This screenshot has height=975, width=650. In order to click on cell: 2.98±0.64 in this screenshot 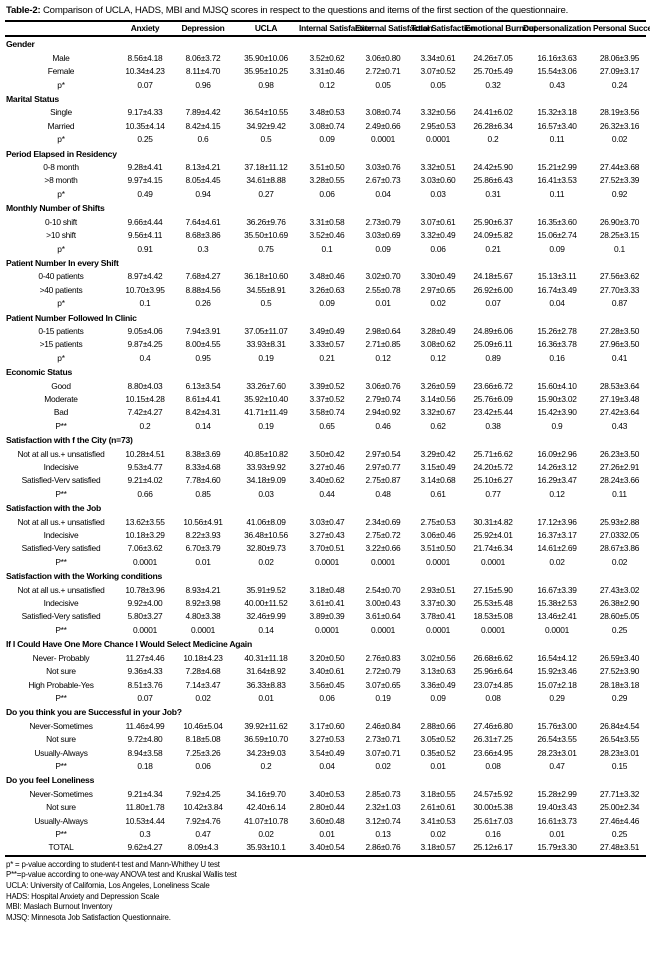, I will do `click(383, 330)`.